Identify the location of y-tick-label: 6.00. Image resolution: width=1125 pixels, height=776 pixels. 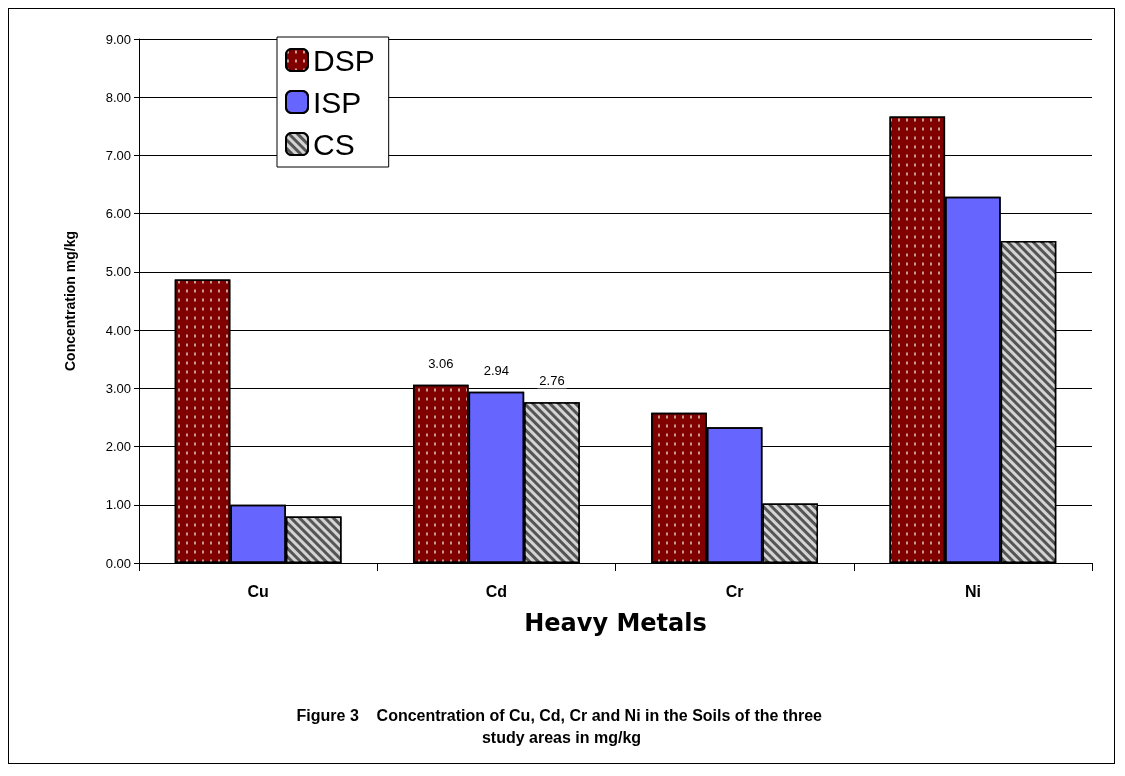
(118, 214).